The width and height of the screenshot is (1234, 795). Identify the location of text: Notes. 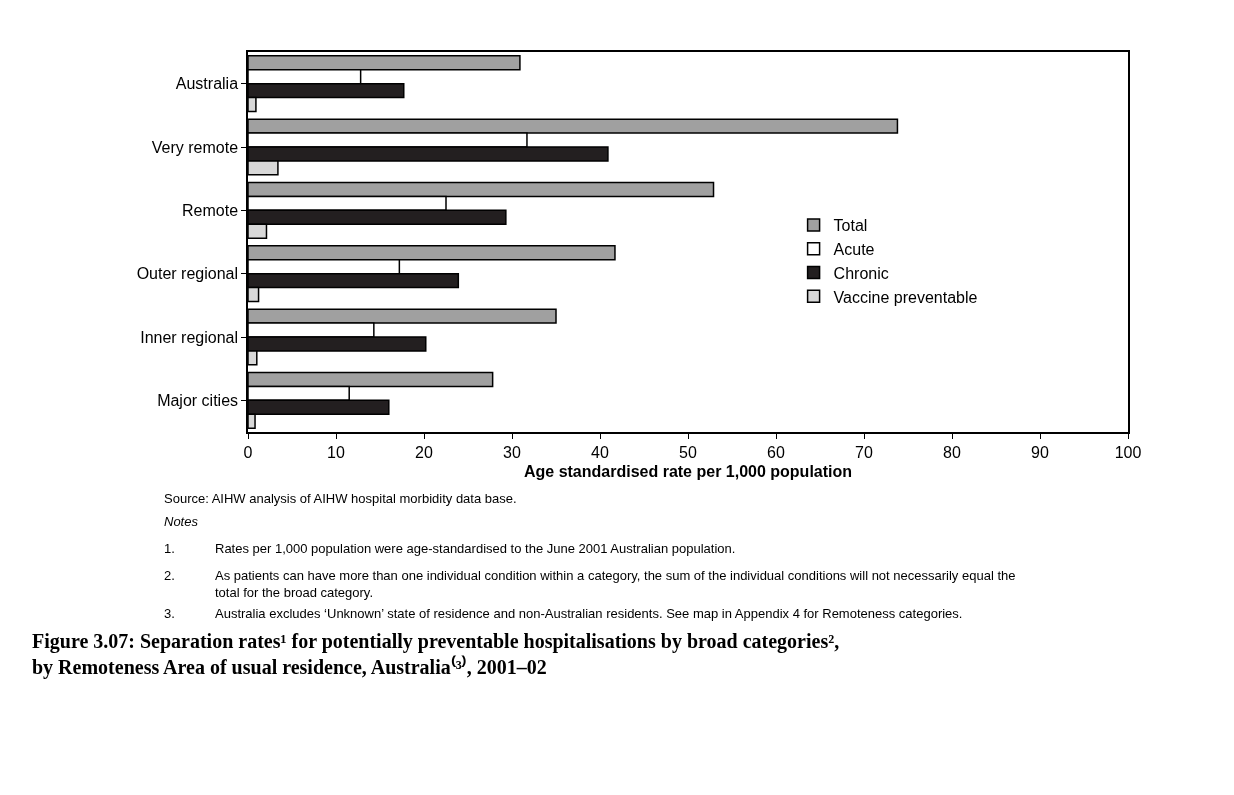
(181, 521).